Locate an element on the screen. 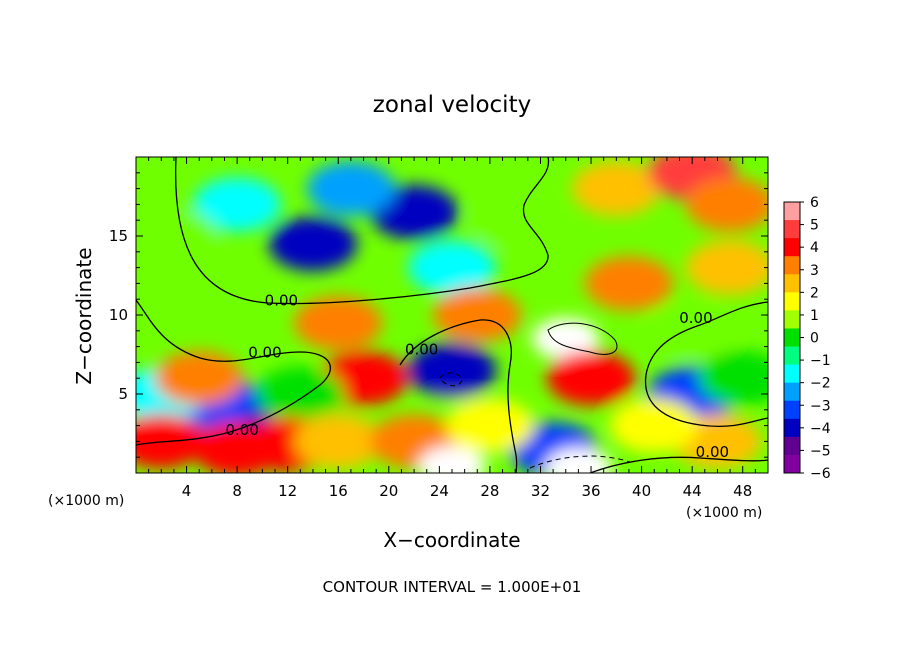 This screenshot has height=654, width=904. x-tick-label: 44 is located at coordinates (692, 491).